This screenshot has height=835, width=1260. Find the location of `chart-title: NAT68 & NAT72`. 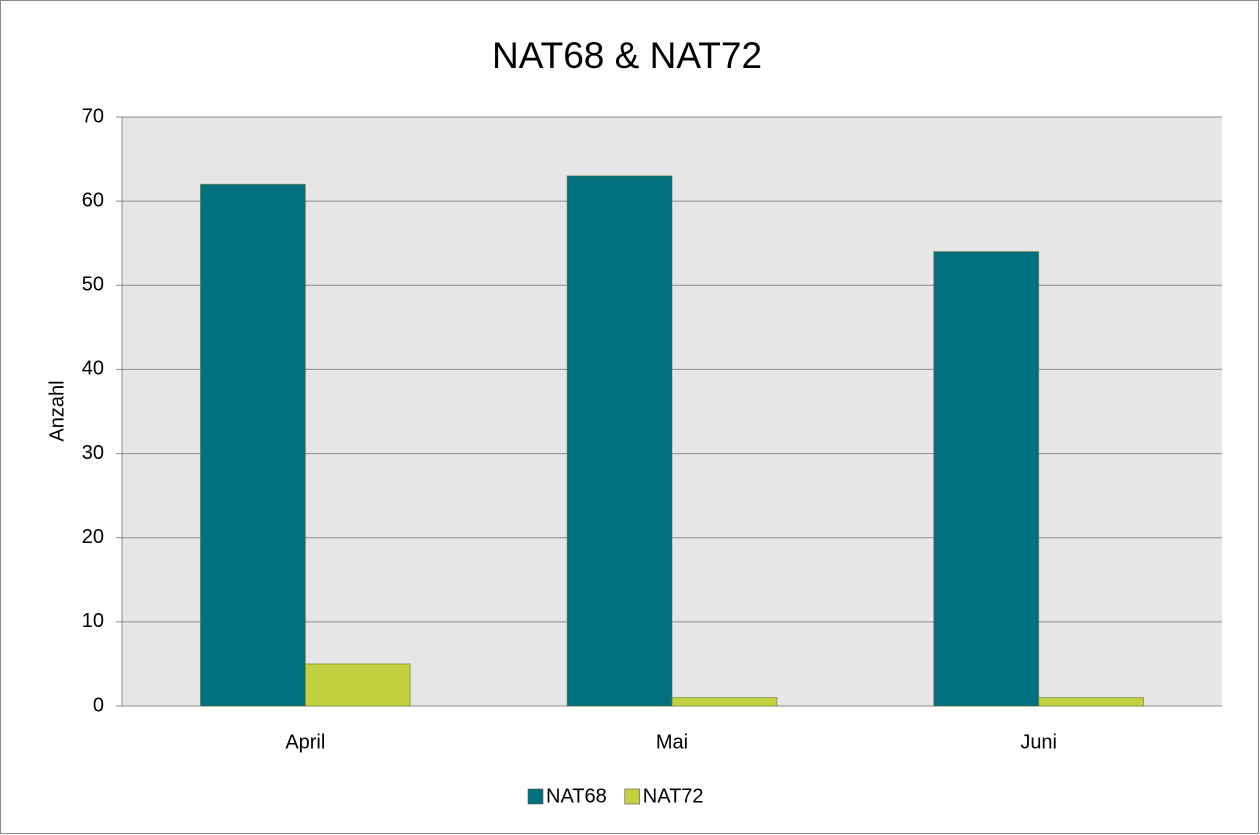

chart-title: NAT68 & NAT72 is located at coordinates (627, 55).